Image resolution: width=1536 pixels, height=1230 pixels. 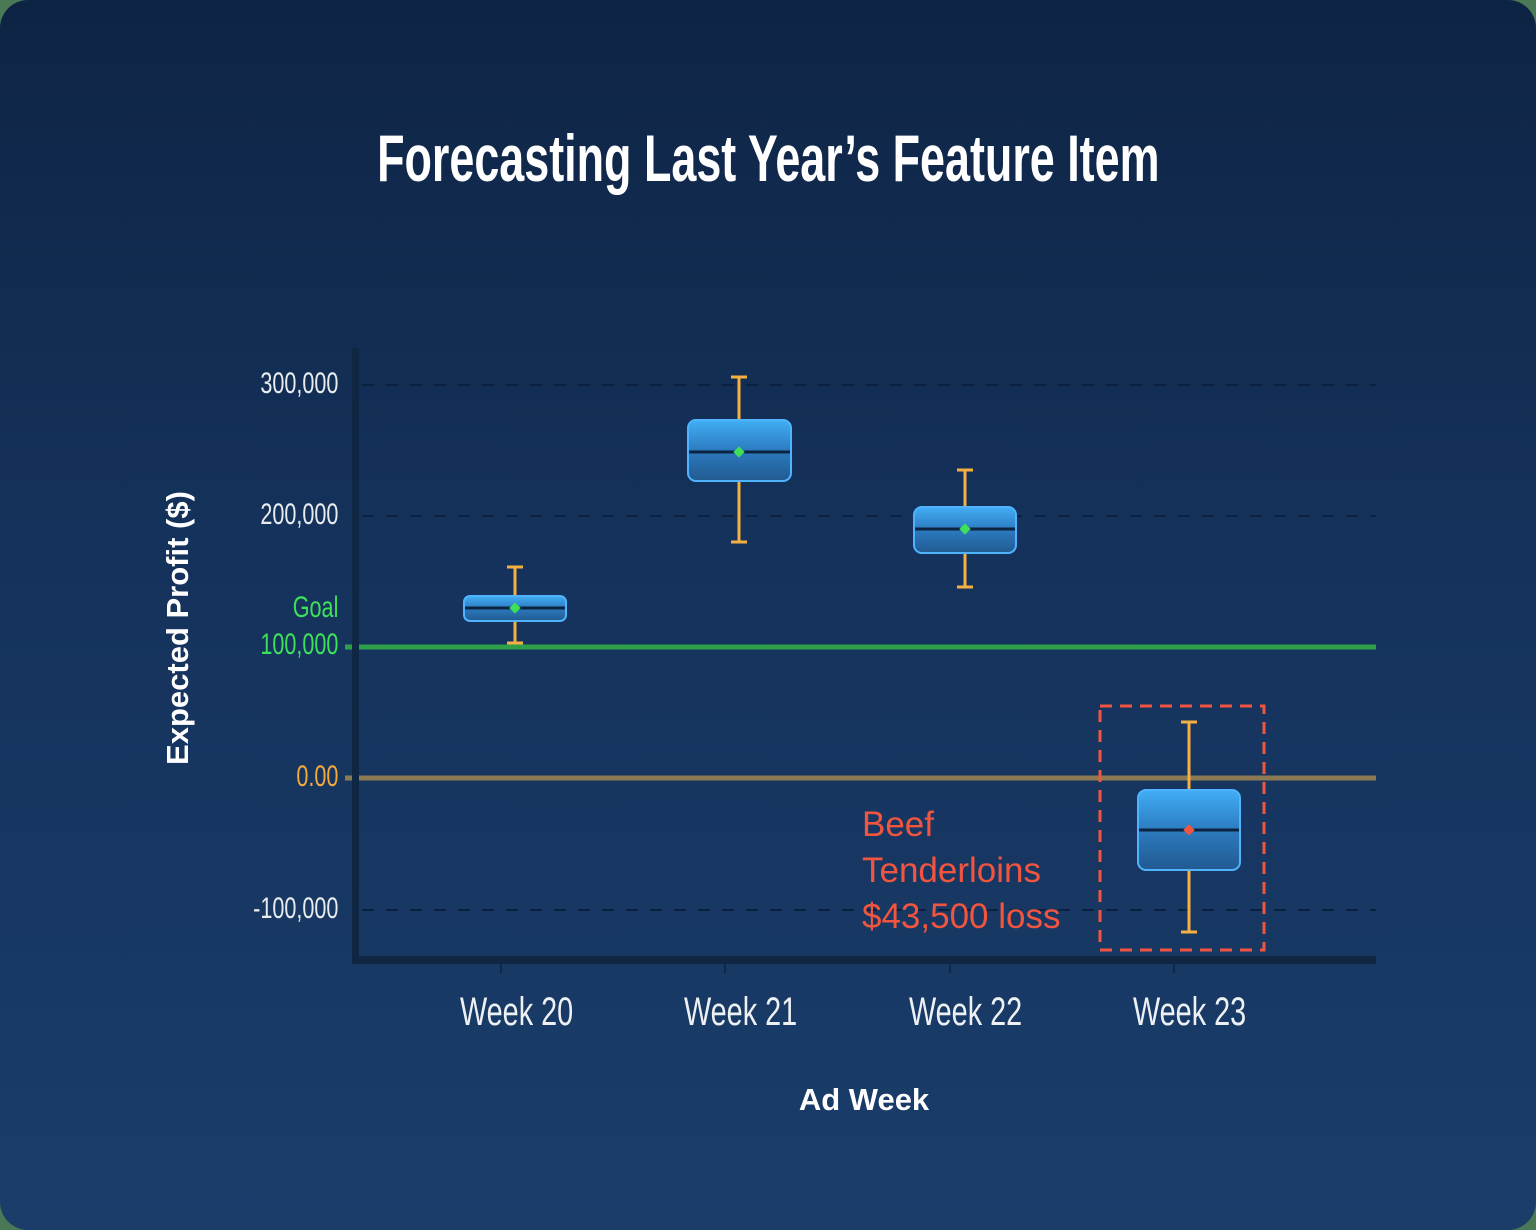 What do you see at coordinates (295, 908) in the screenshot?
I see `ytick-minus-100000: -100,000` at bounding box center [295, 908].